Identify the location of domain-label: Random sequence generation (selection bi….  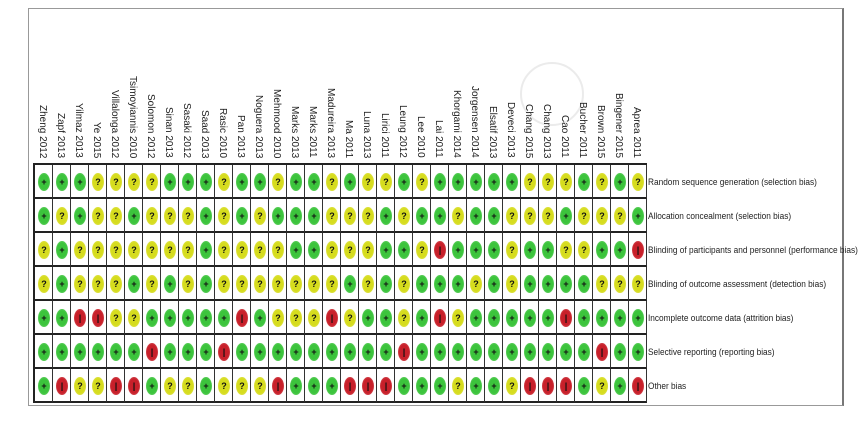
(732, 182).